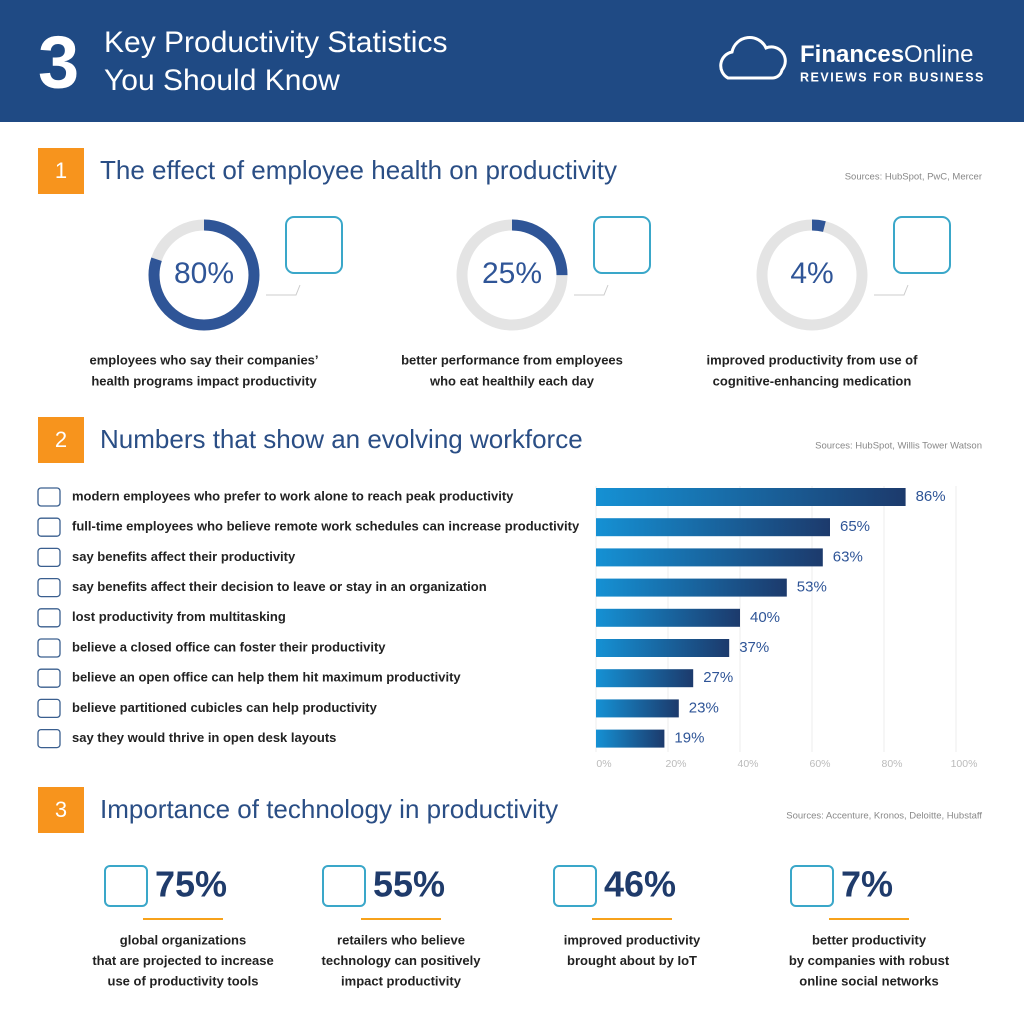 Image resolution: width=1024 pixels, height=1024 pixels. What do you see at coordinates (819, 764) in the screenshot?
I see `x-tick-label: 60%` at bounding box center [819, 764].